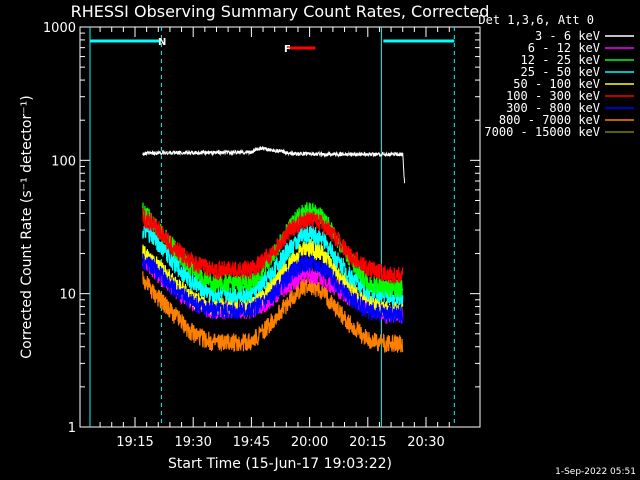 The image size is (640, 480). Describe the element at coordinates (549, 120) in the screenshot. I see `legend-label: 800 - 7000 keV` at that location.